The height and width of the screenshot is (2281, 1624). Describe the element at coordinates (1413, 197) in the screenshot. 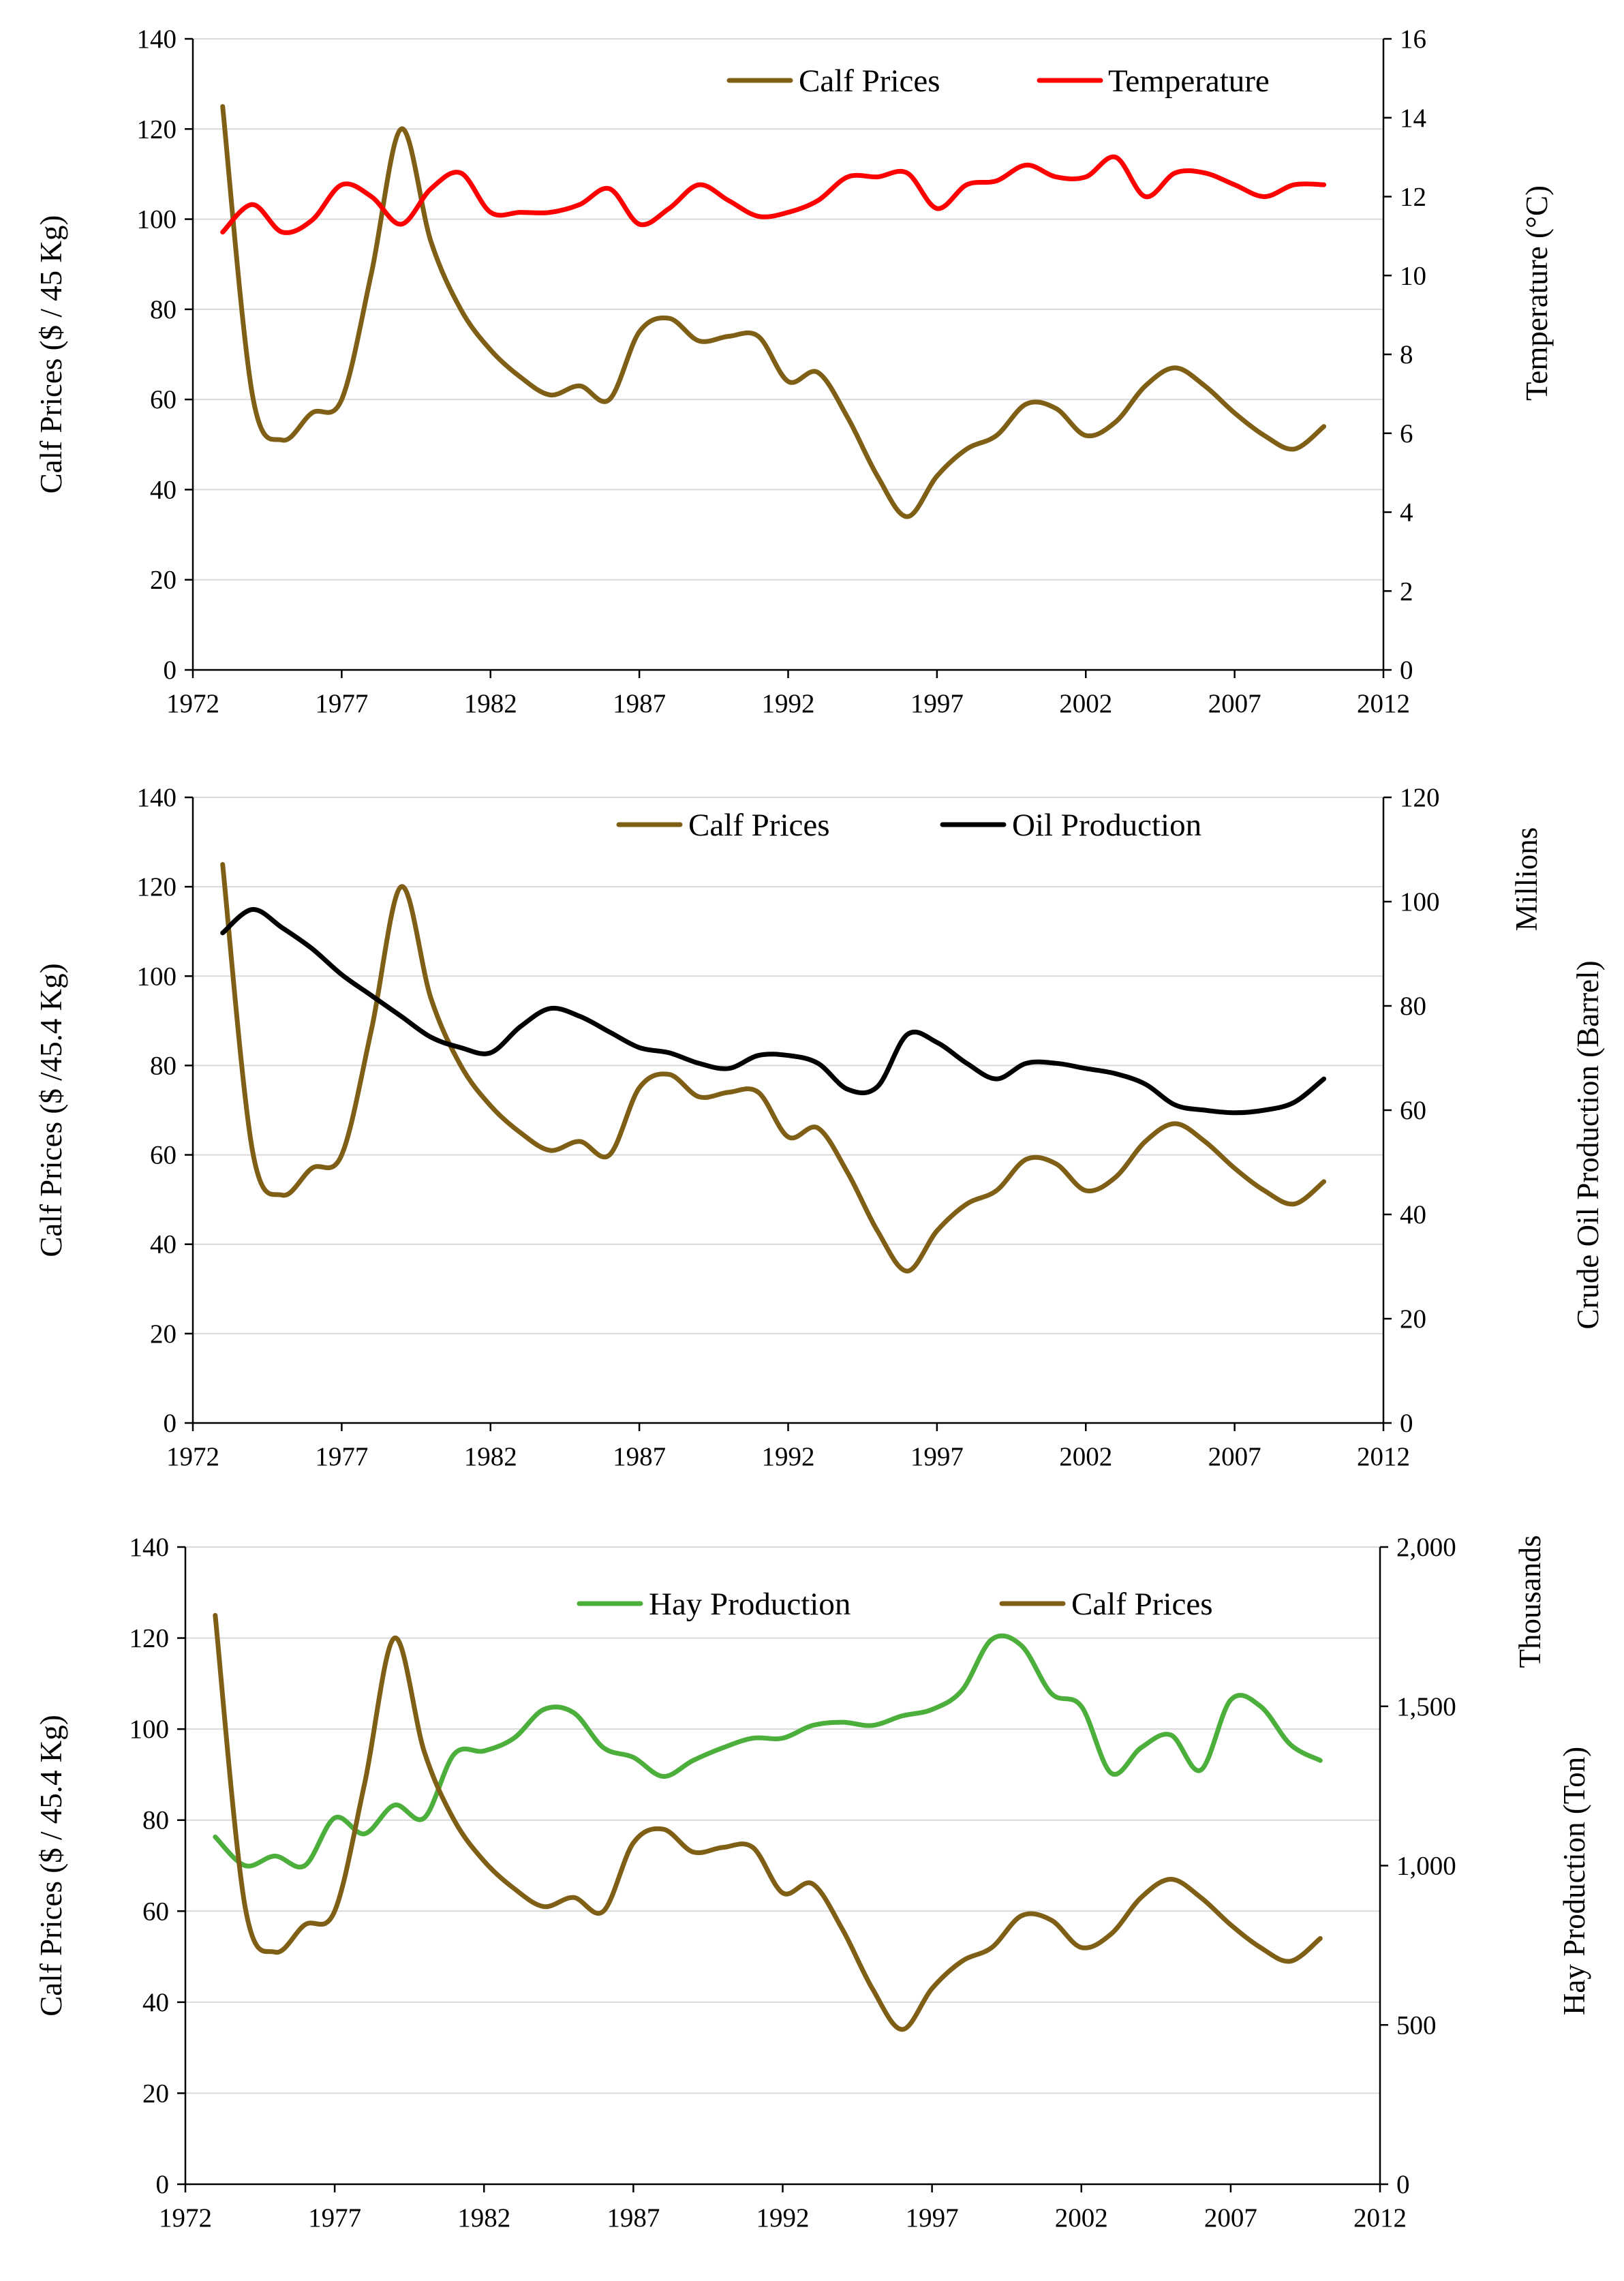

I see `y-right-tick-label: 12` at that location.